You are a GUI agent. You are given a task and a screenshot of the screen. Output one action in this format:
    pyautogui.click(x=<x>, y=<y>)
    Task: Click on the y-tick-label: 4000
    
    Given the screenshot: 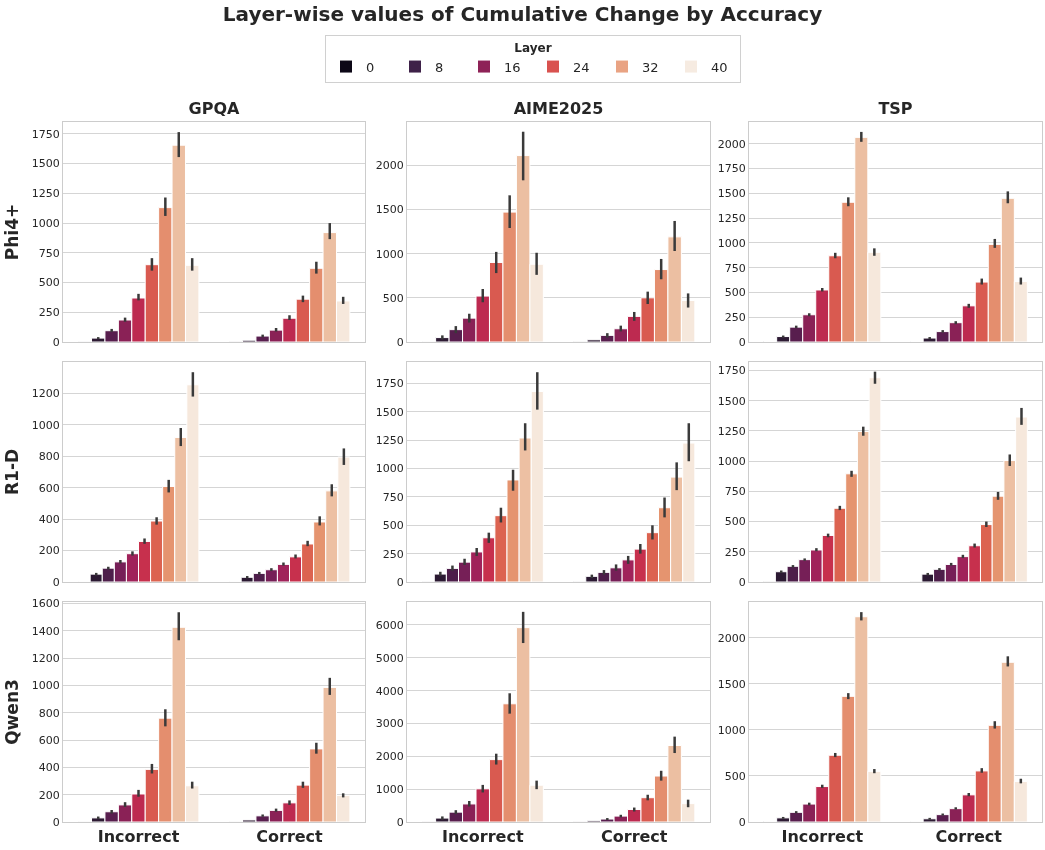 What is the action you would take?
    pyautogui.click(x=389, y=691)
    